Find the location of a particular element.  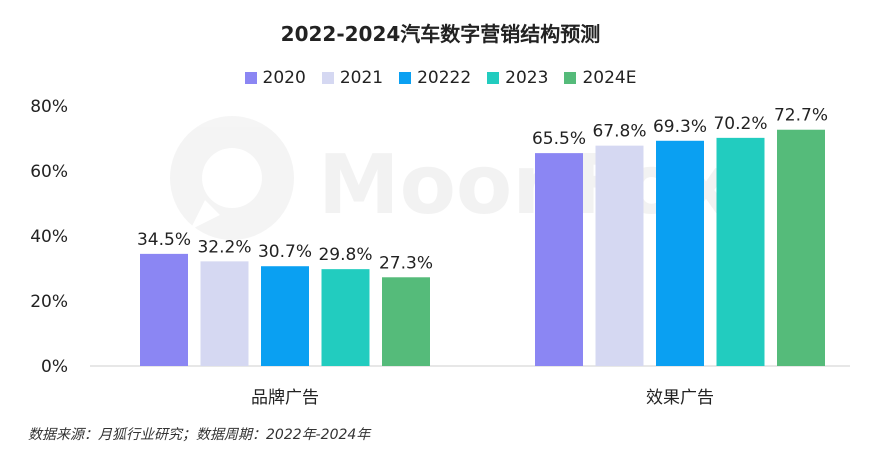

legend-item-2: 20222 is located at coordinates (435, 78).